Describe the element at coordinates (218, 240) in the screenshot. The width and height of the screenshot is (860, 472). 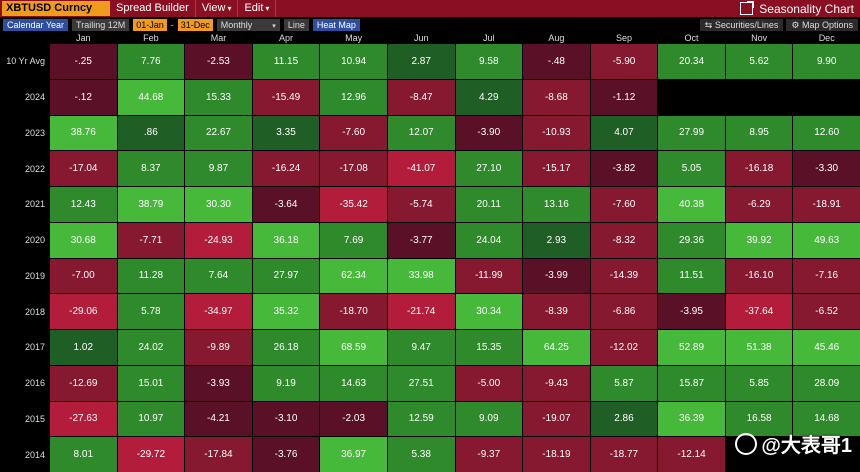
I see `heatmap-cell: -24.93` at that location.